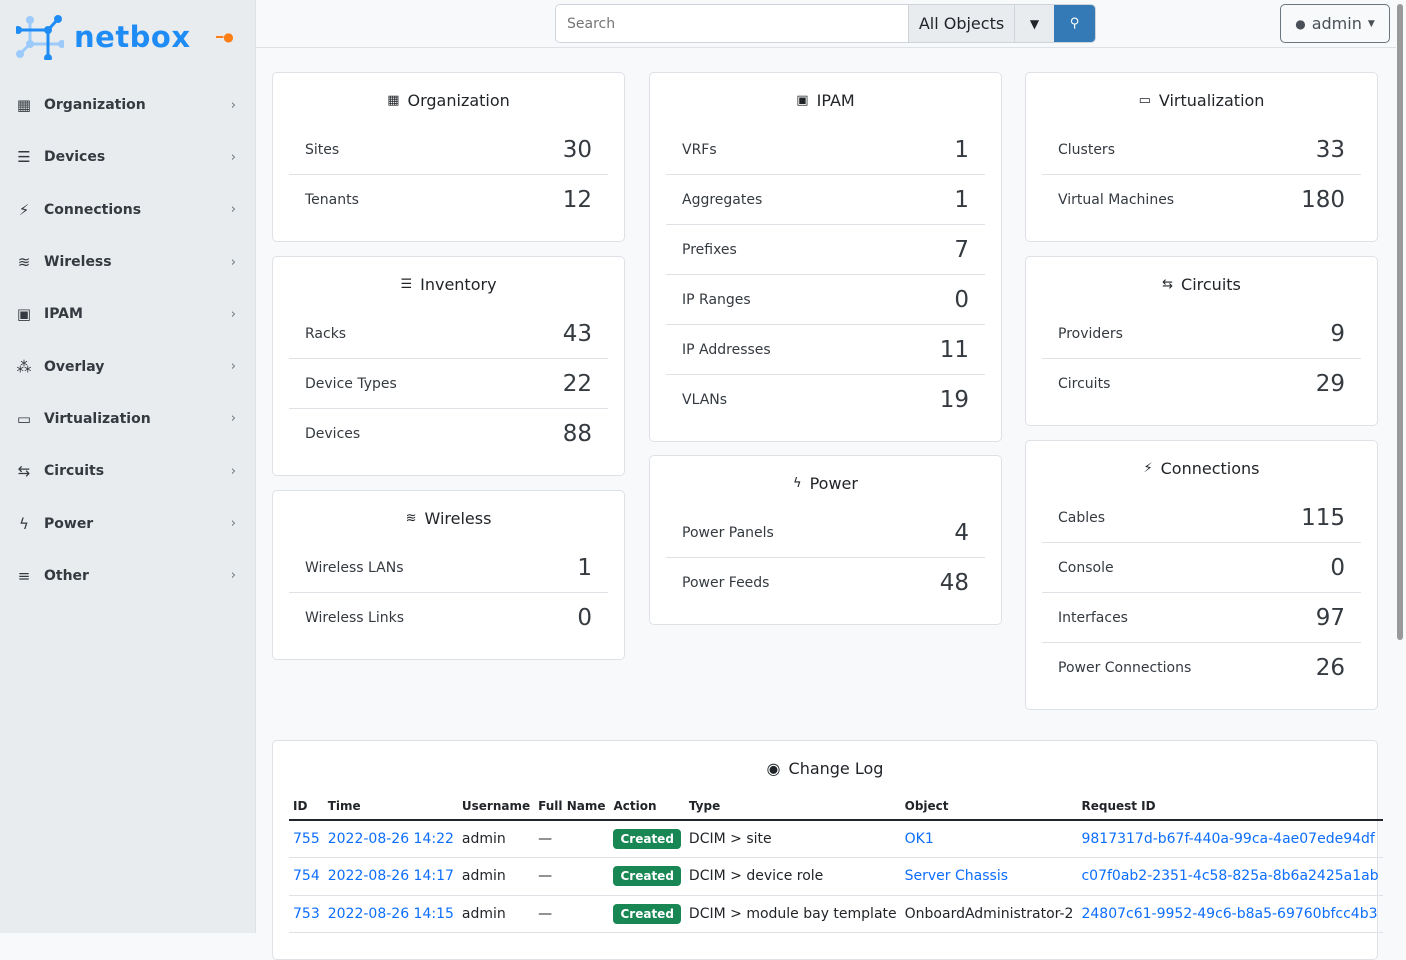  I want to click on cell-username: admin, so click(496, 876).